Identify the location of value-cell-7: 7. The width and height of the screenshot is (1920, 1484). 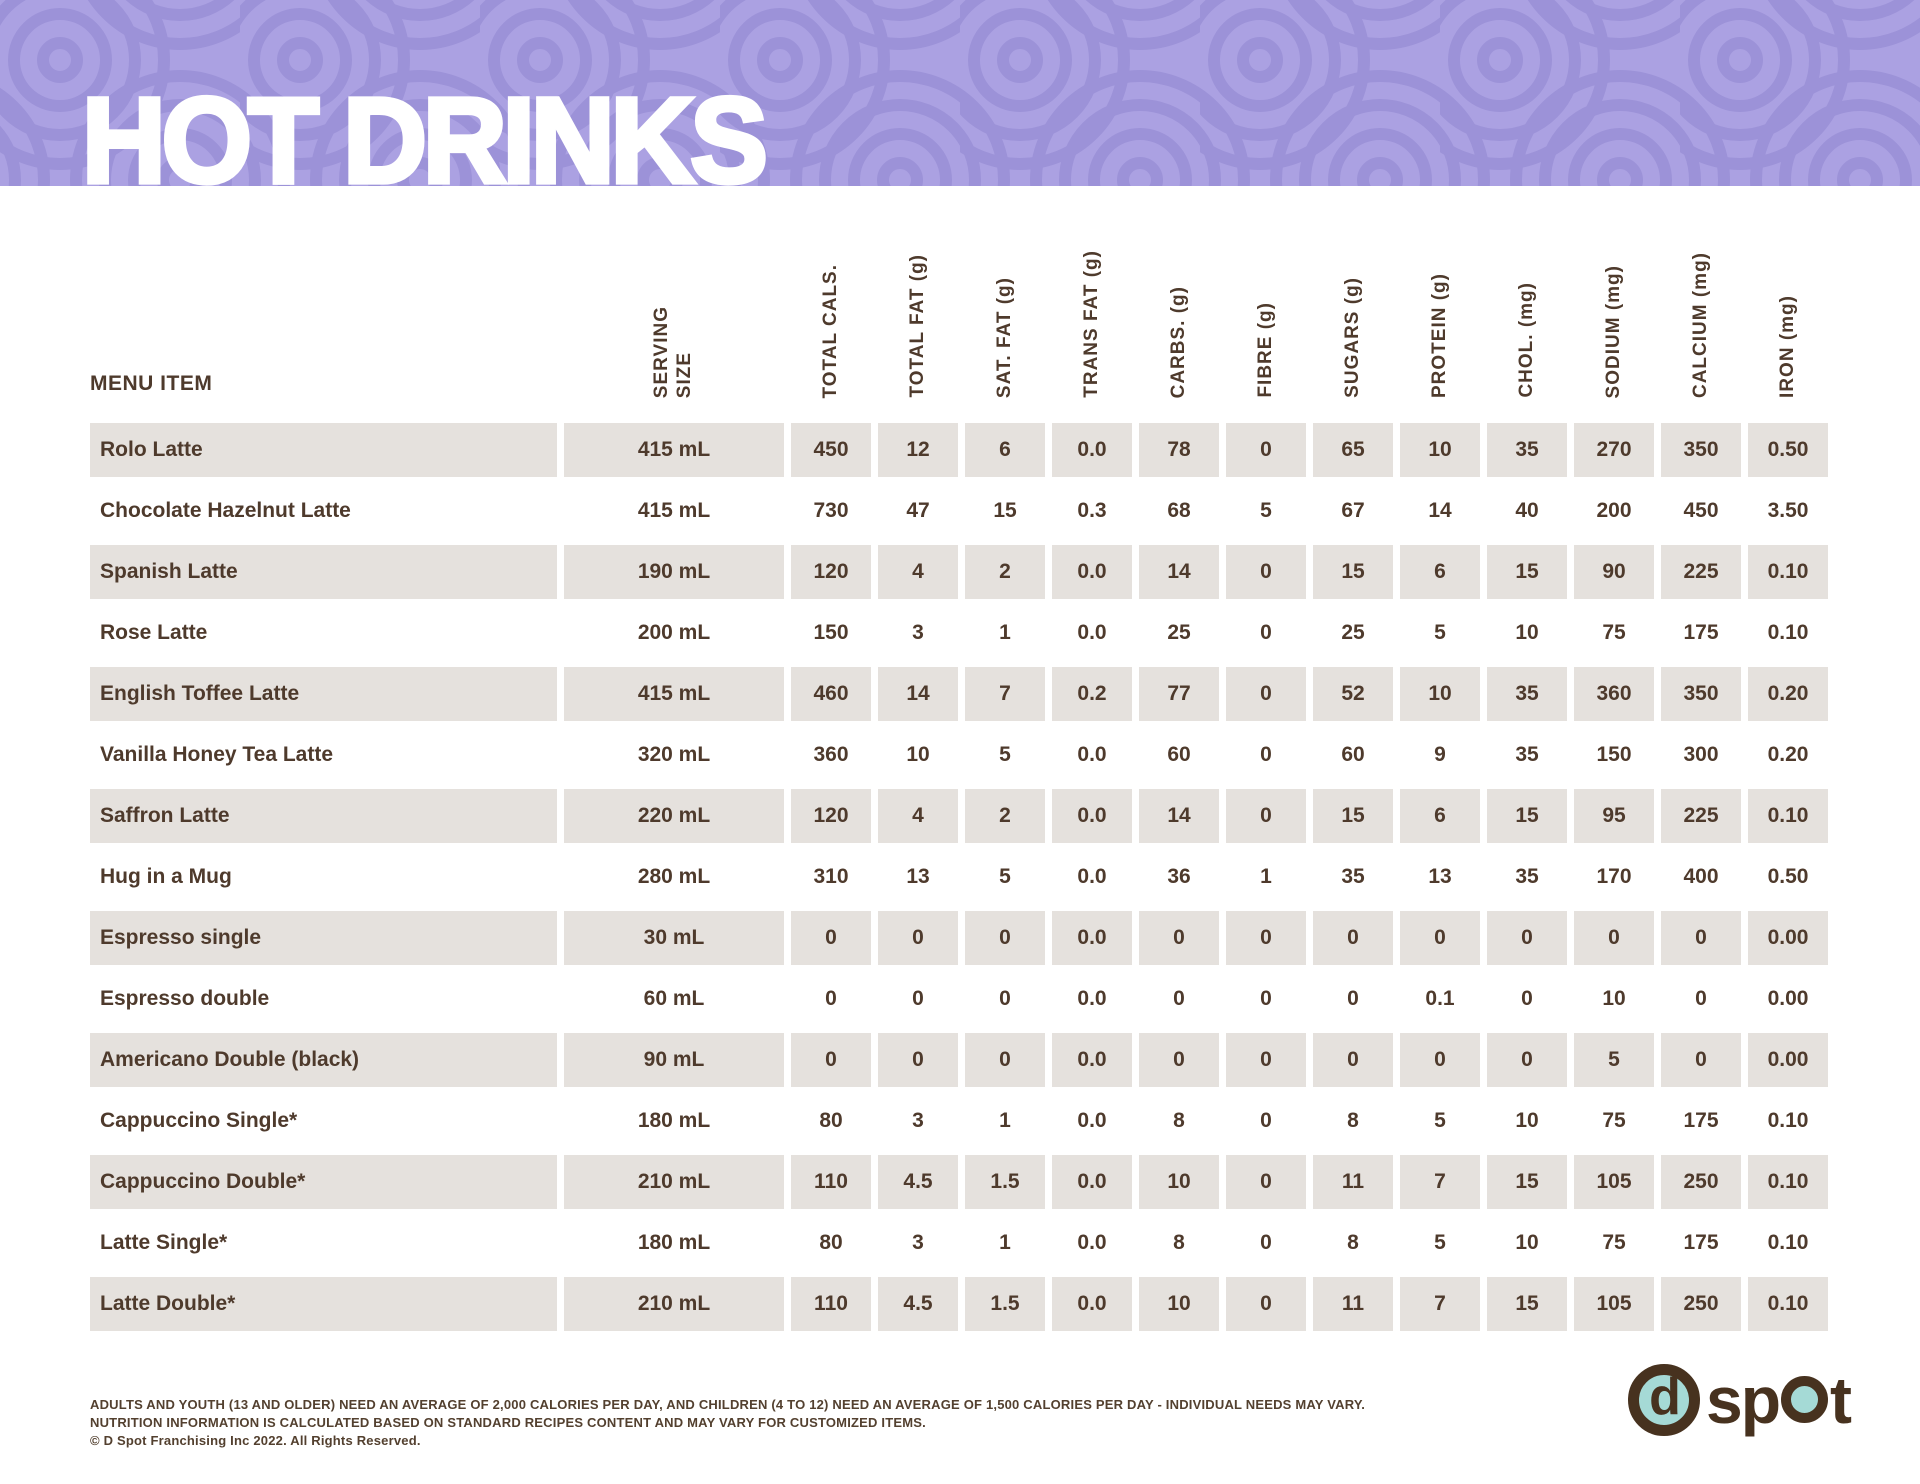
(1440, 1182).